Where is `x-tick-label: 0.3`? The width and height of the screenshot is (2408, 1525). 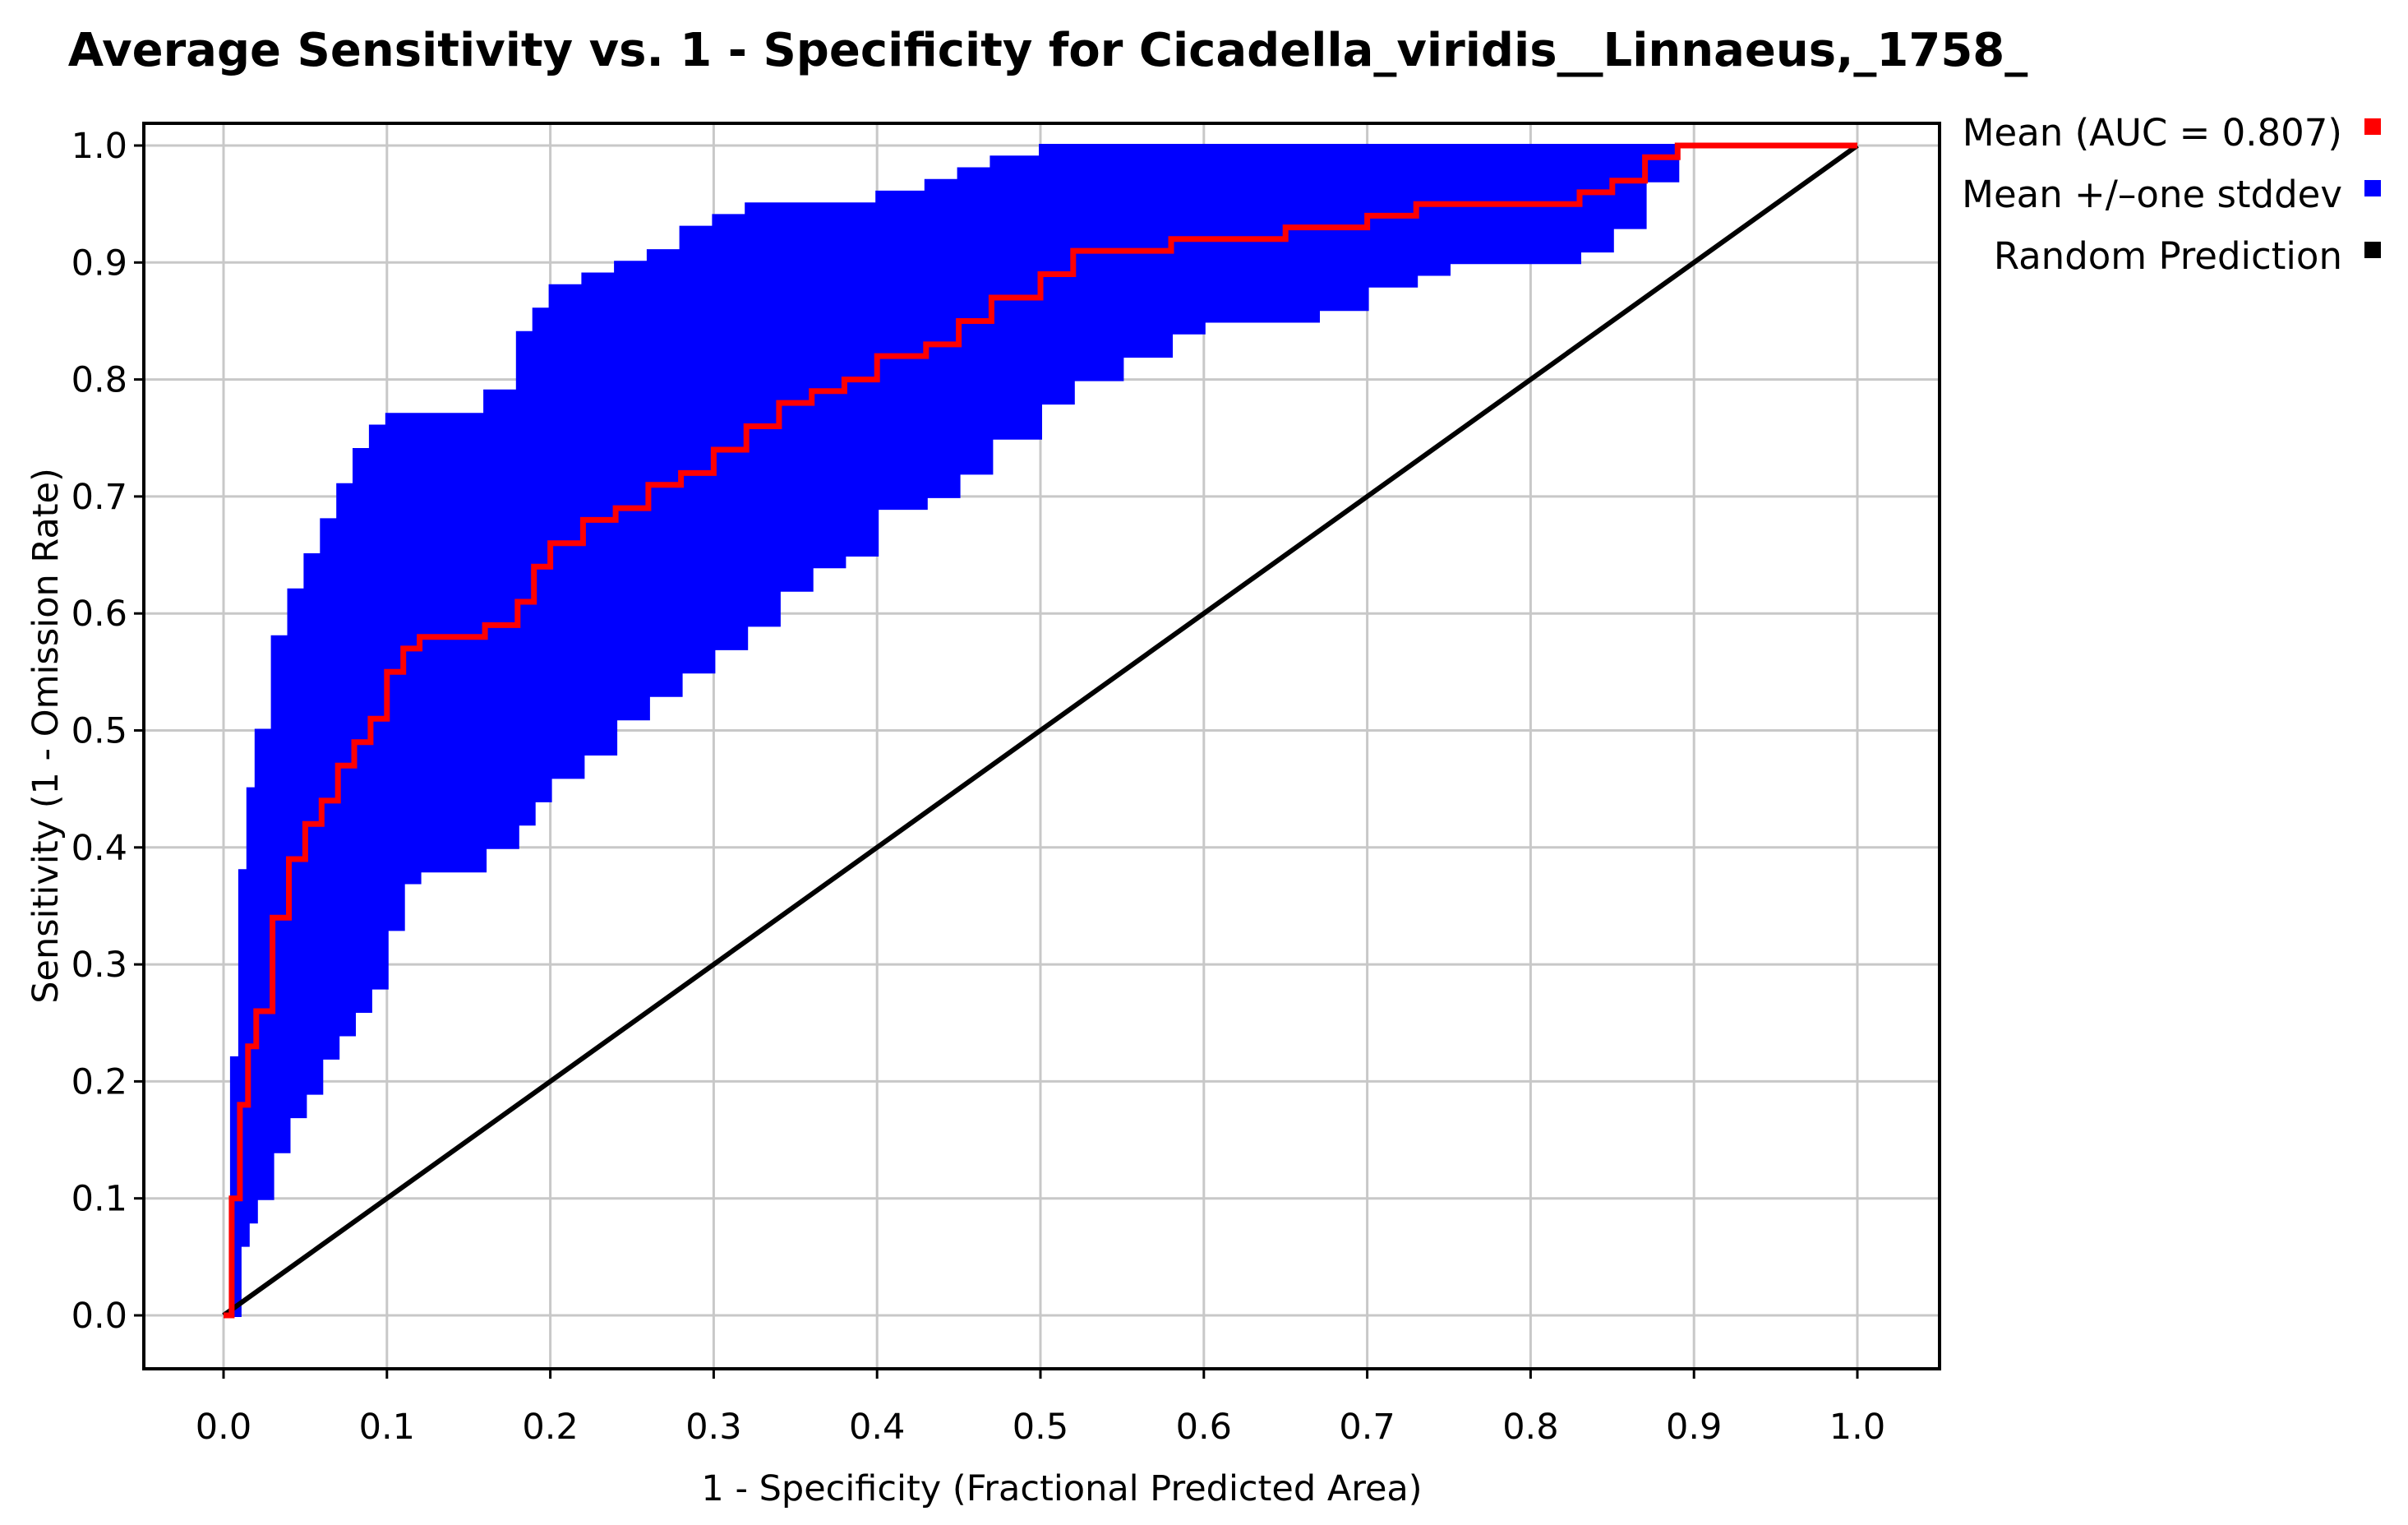 x-tick-label: 0.3 is located at coordinates (713, 1427).